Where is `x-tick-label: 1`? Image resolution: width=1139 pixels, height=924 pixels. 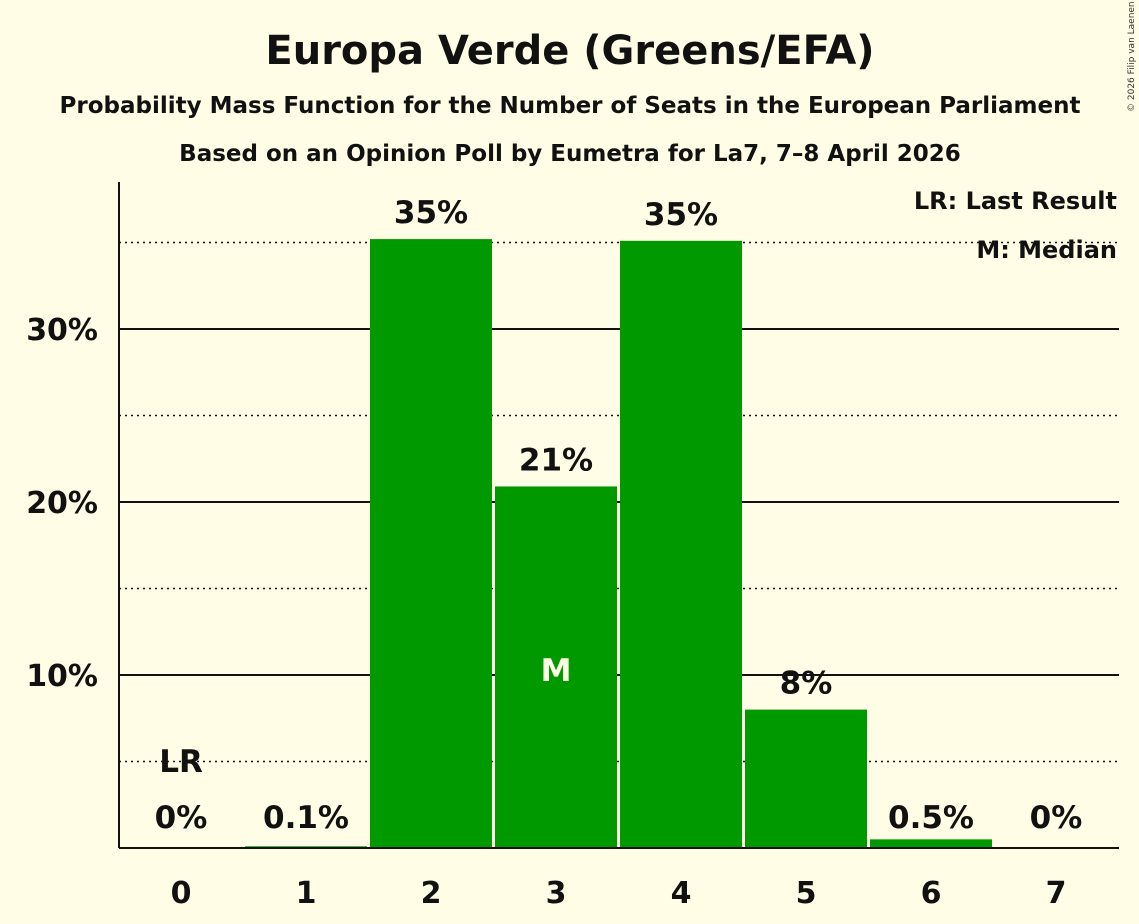
x-tick-label: 1 is located at coordinates (306, 893).